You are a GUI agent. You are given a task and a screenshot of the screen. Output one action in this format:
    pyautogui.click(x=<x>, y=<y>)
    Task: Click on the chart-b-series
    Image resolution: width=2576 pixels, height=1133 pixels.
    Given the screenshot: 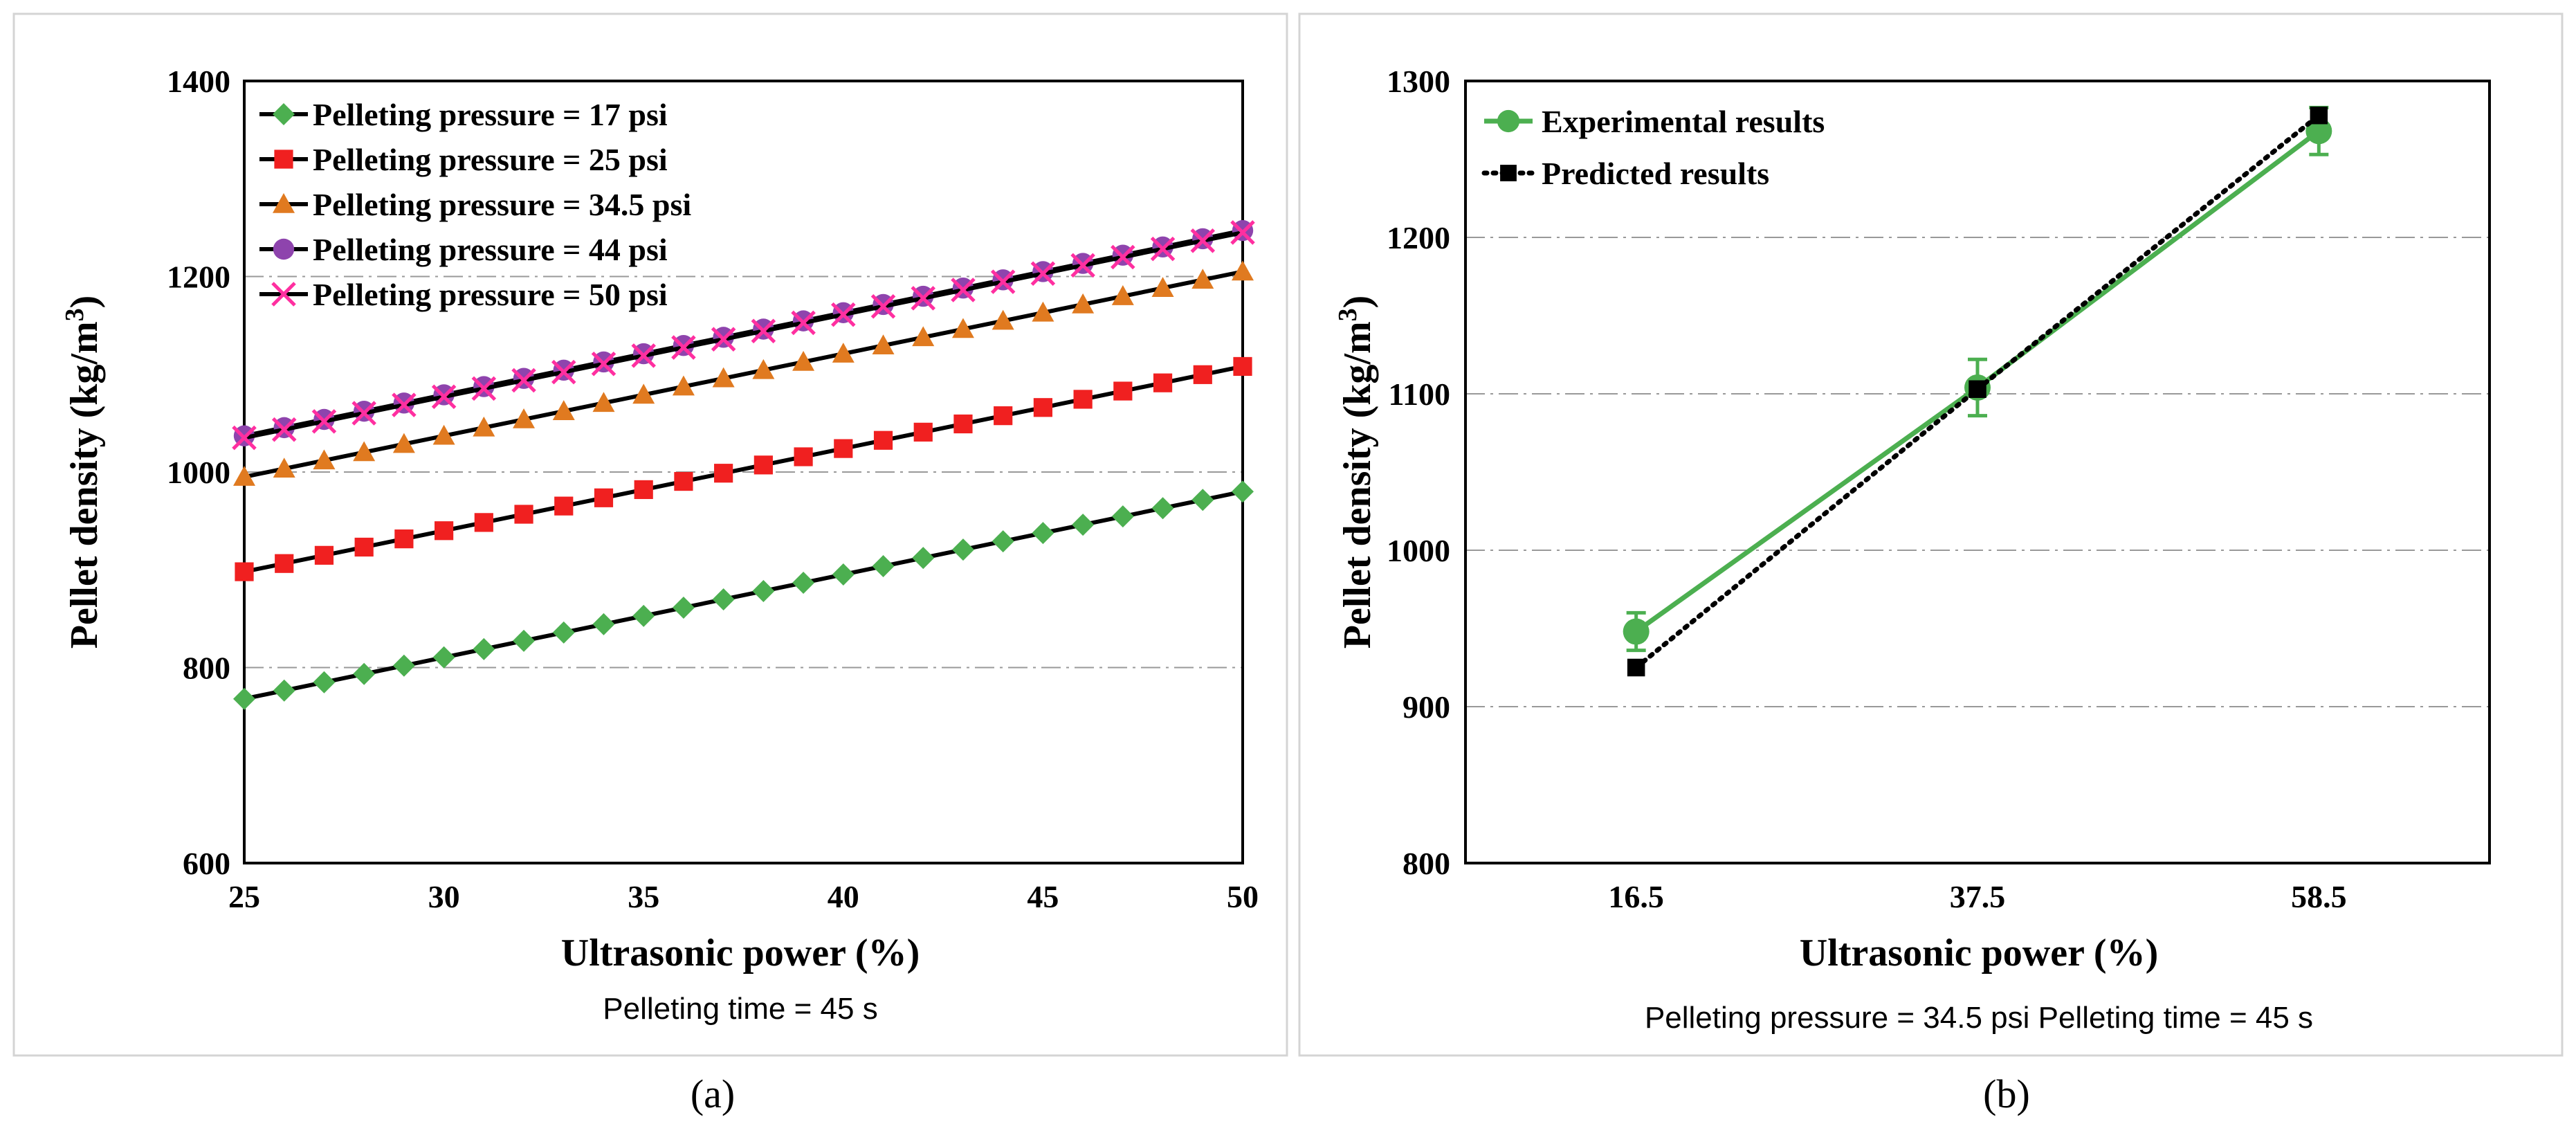 What is the action you would take?
    pyautogui.click(x=1978, y=391)
    